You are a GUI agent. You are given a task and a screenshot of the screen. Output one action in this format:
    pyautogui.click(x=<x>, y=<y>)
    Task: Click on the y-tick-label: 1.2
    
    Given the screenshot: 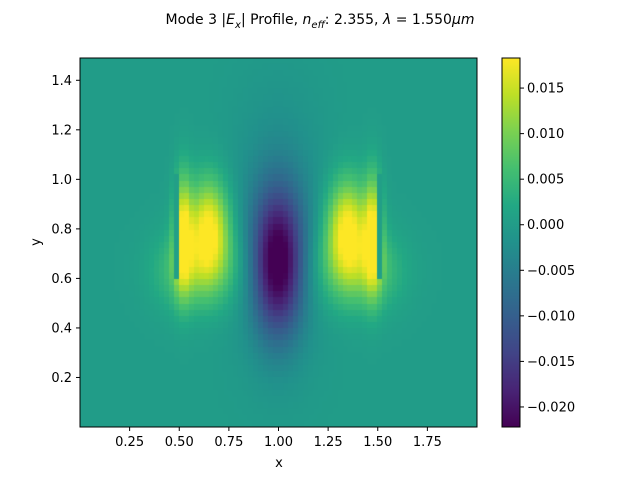 What is the action you would take?
    pyautogui.click(x=61, y=130)
    